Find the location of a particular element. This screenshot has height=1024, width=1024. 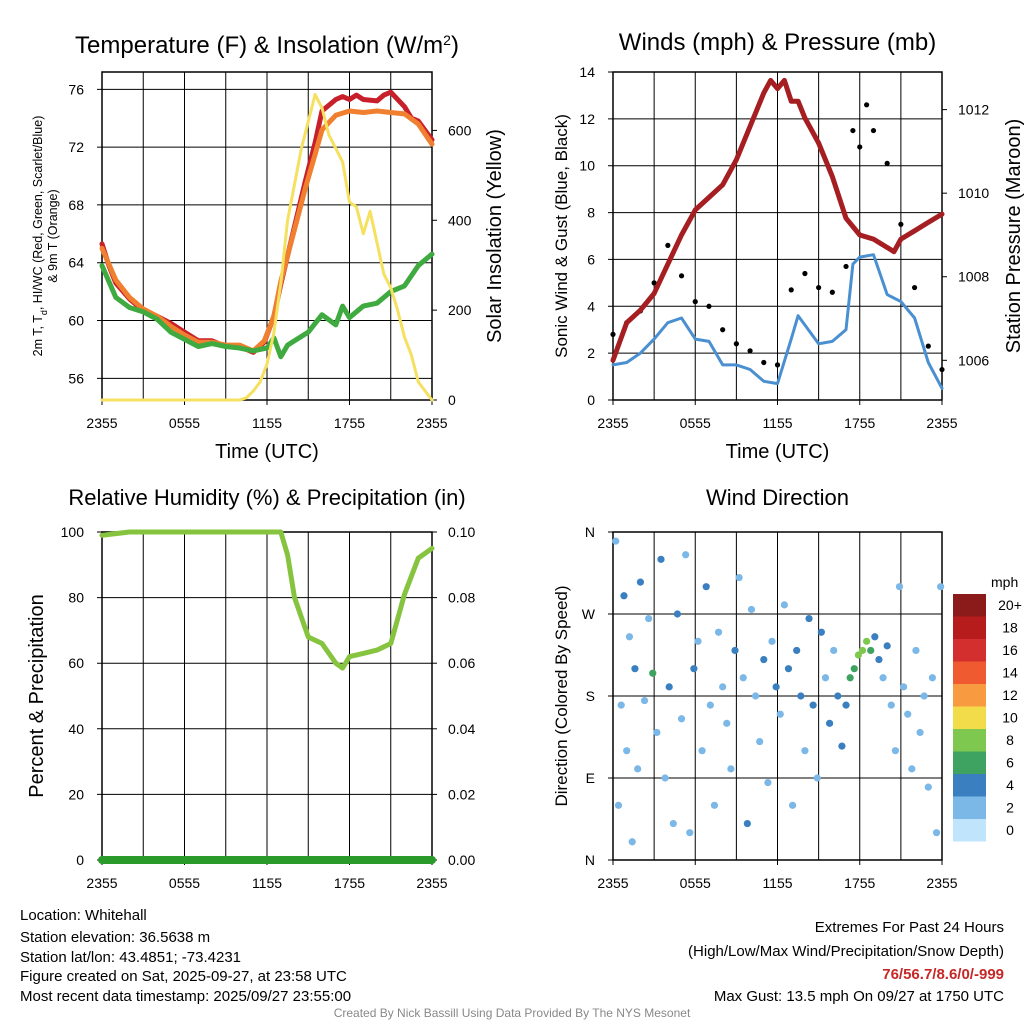

y2-tick-label: 0.04 is located at coordinates (461, 729).